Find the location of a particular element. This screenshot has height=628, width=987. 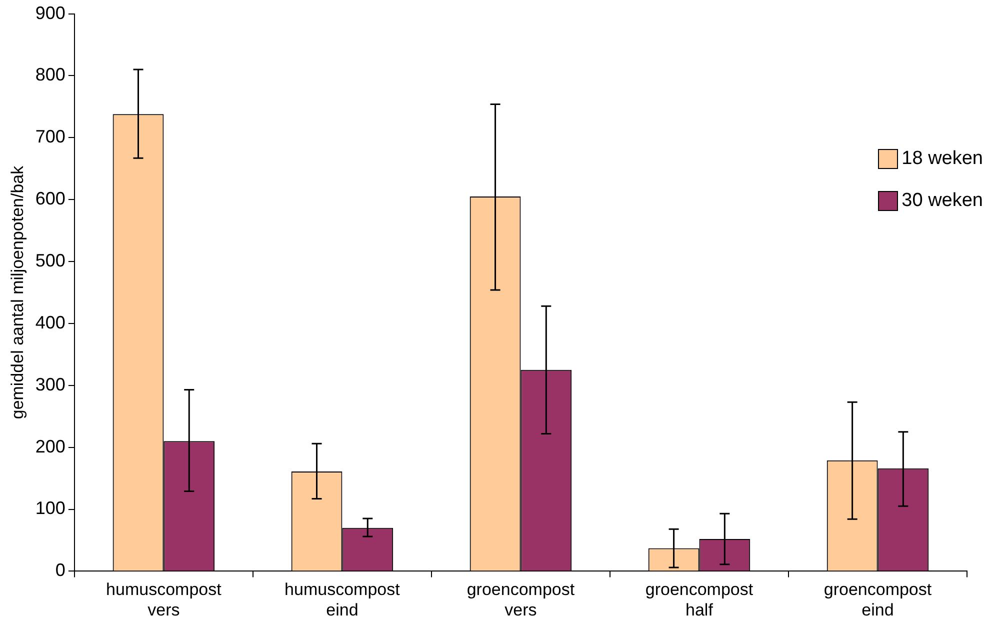

x-tick-label: humuscompost vers is located at coordinates (164, 600).